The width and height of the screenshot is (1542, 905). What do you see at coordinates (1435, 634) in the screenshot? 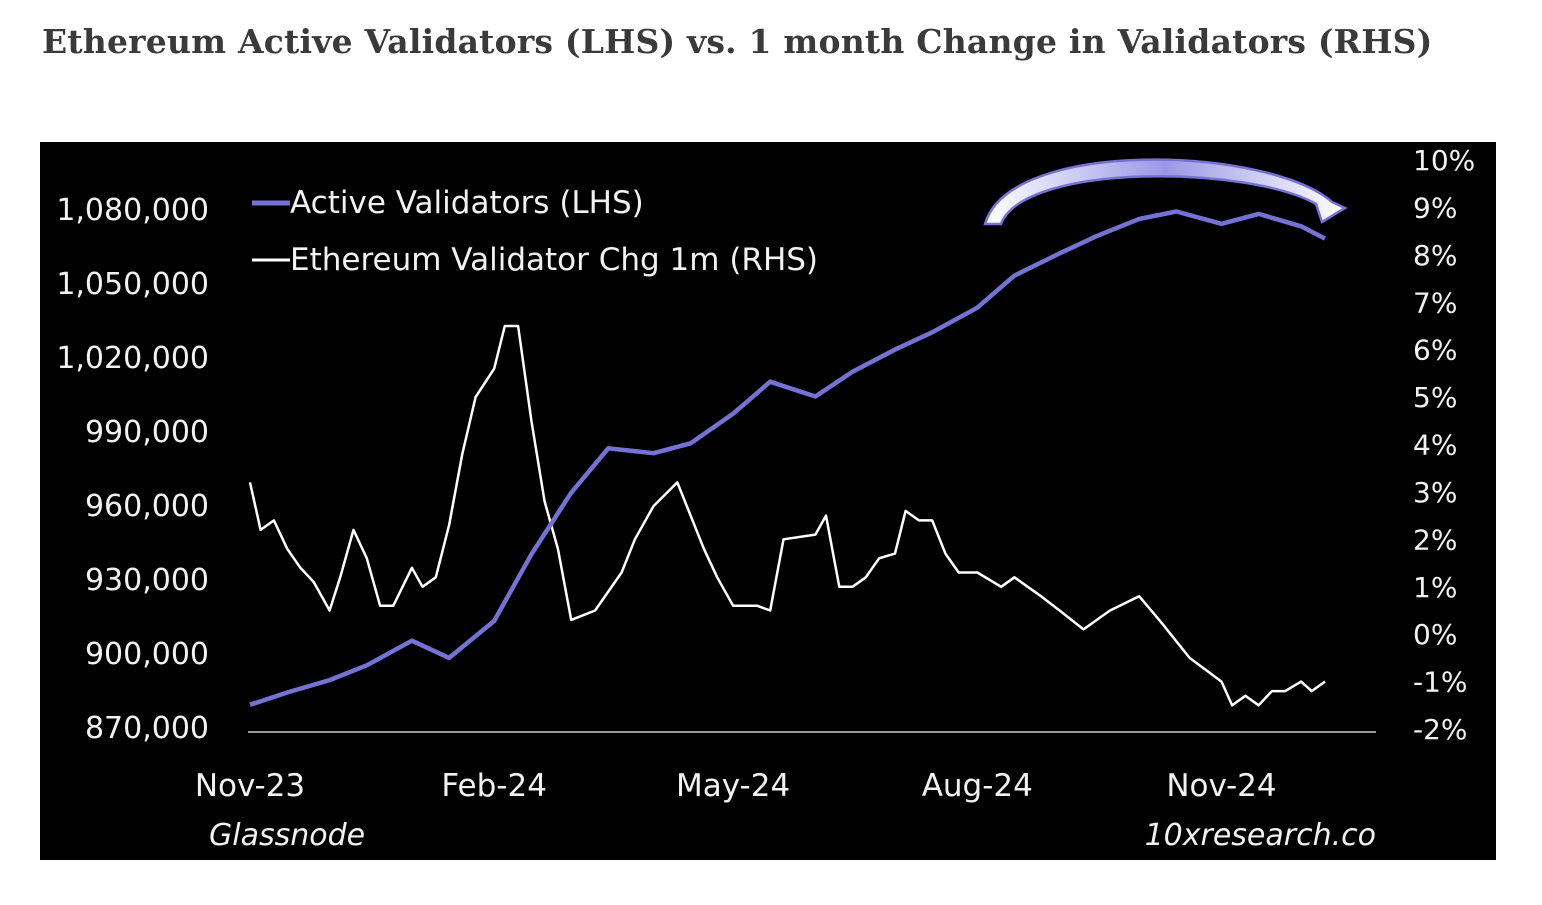
I see `y-right-tick-label: 0%` at bounding box center [1435, 634].